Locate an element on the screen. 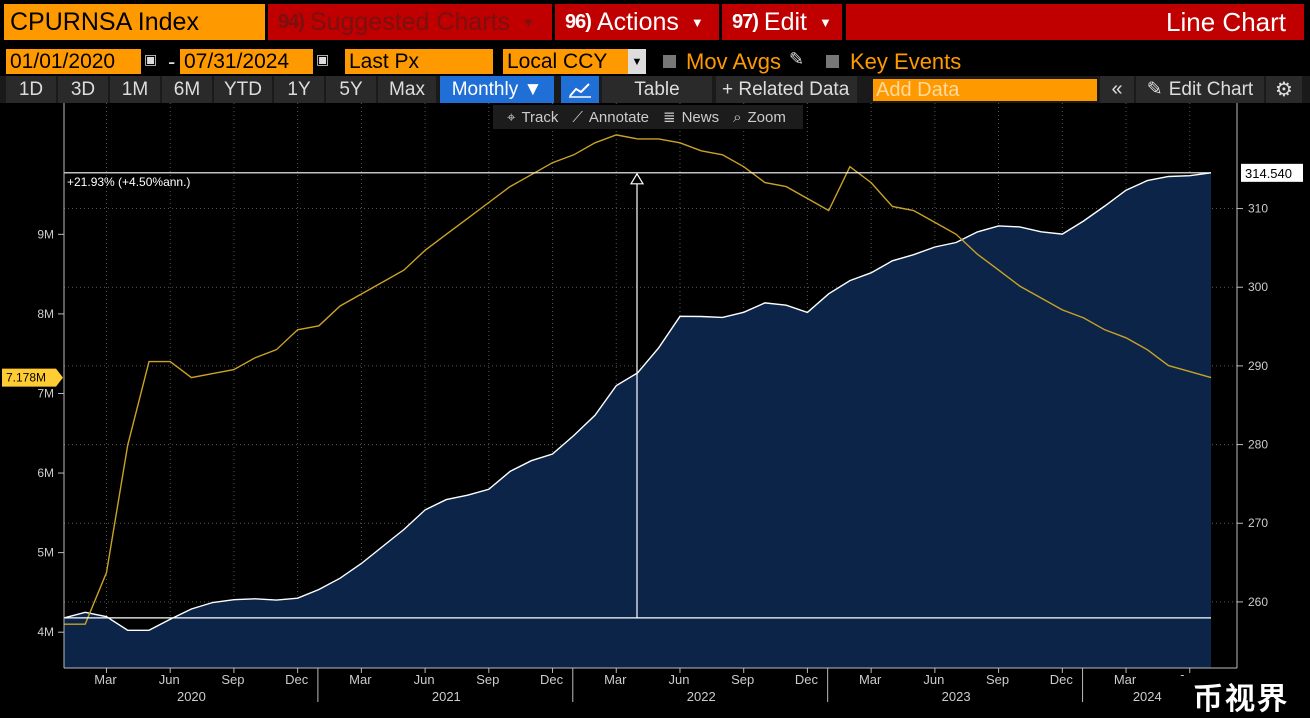  left-axis-tick-label: 8M is located at coordinates (45, 314).